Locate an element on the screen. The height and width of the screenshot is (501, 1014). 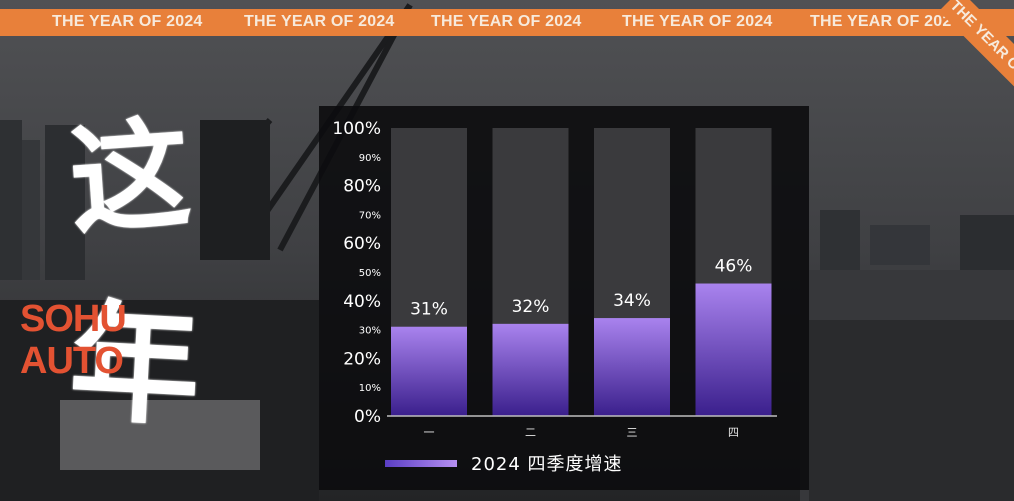
y-tick-label: 0% is located at coordinates (367, 417).